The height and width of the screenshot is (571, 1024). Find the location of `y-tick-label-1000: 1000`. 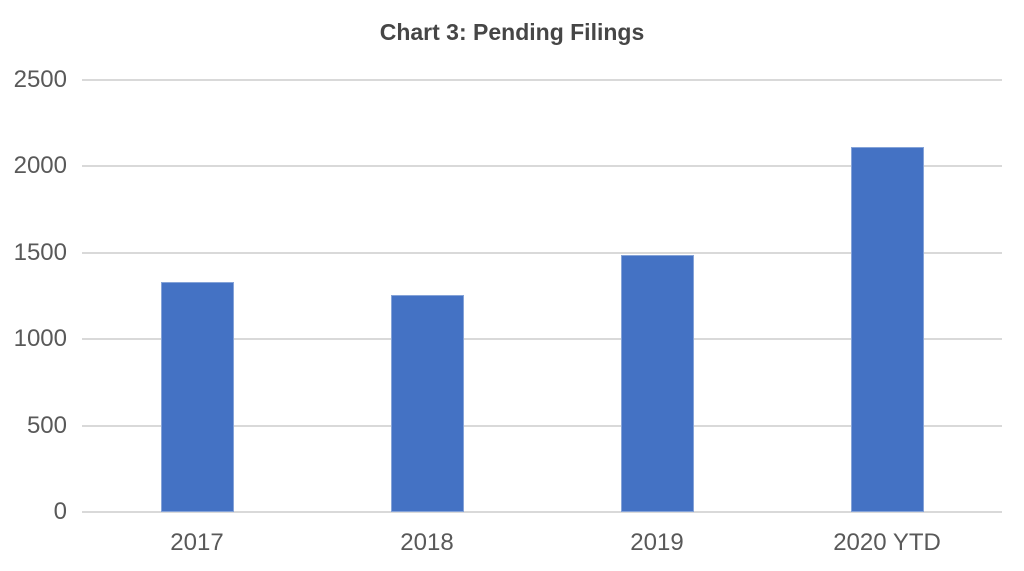

y-tick-label-1000: 1000 is located at coordinates (40, 339).